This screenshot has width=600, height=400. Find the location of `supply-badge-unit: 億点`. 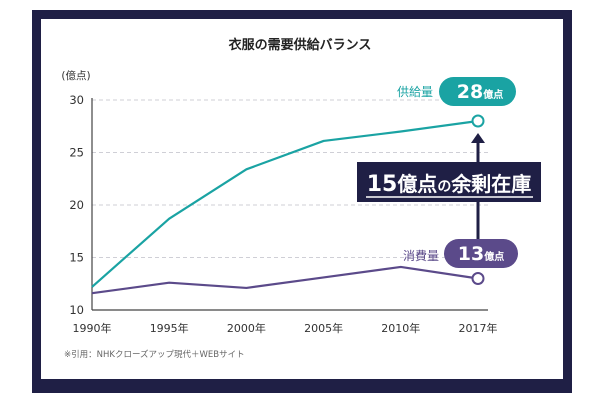

supply-badge-unit: 億点 is located at coordinates (493, 94).